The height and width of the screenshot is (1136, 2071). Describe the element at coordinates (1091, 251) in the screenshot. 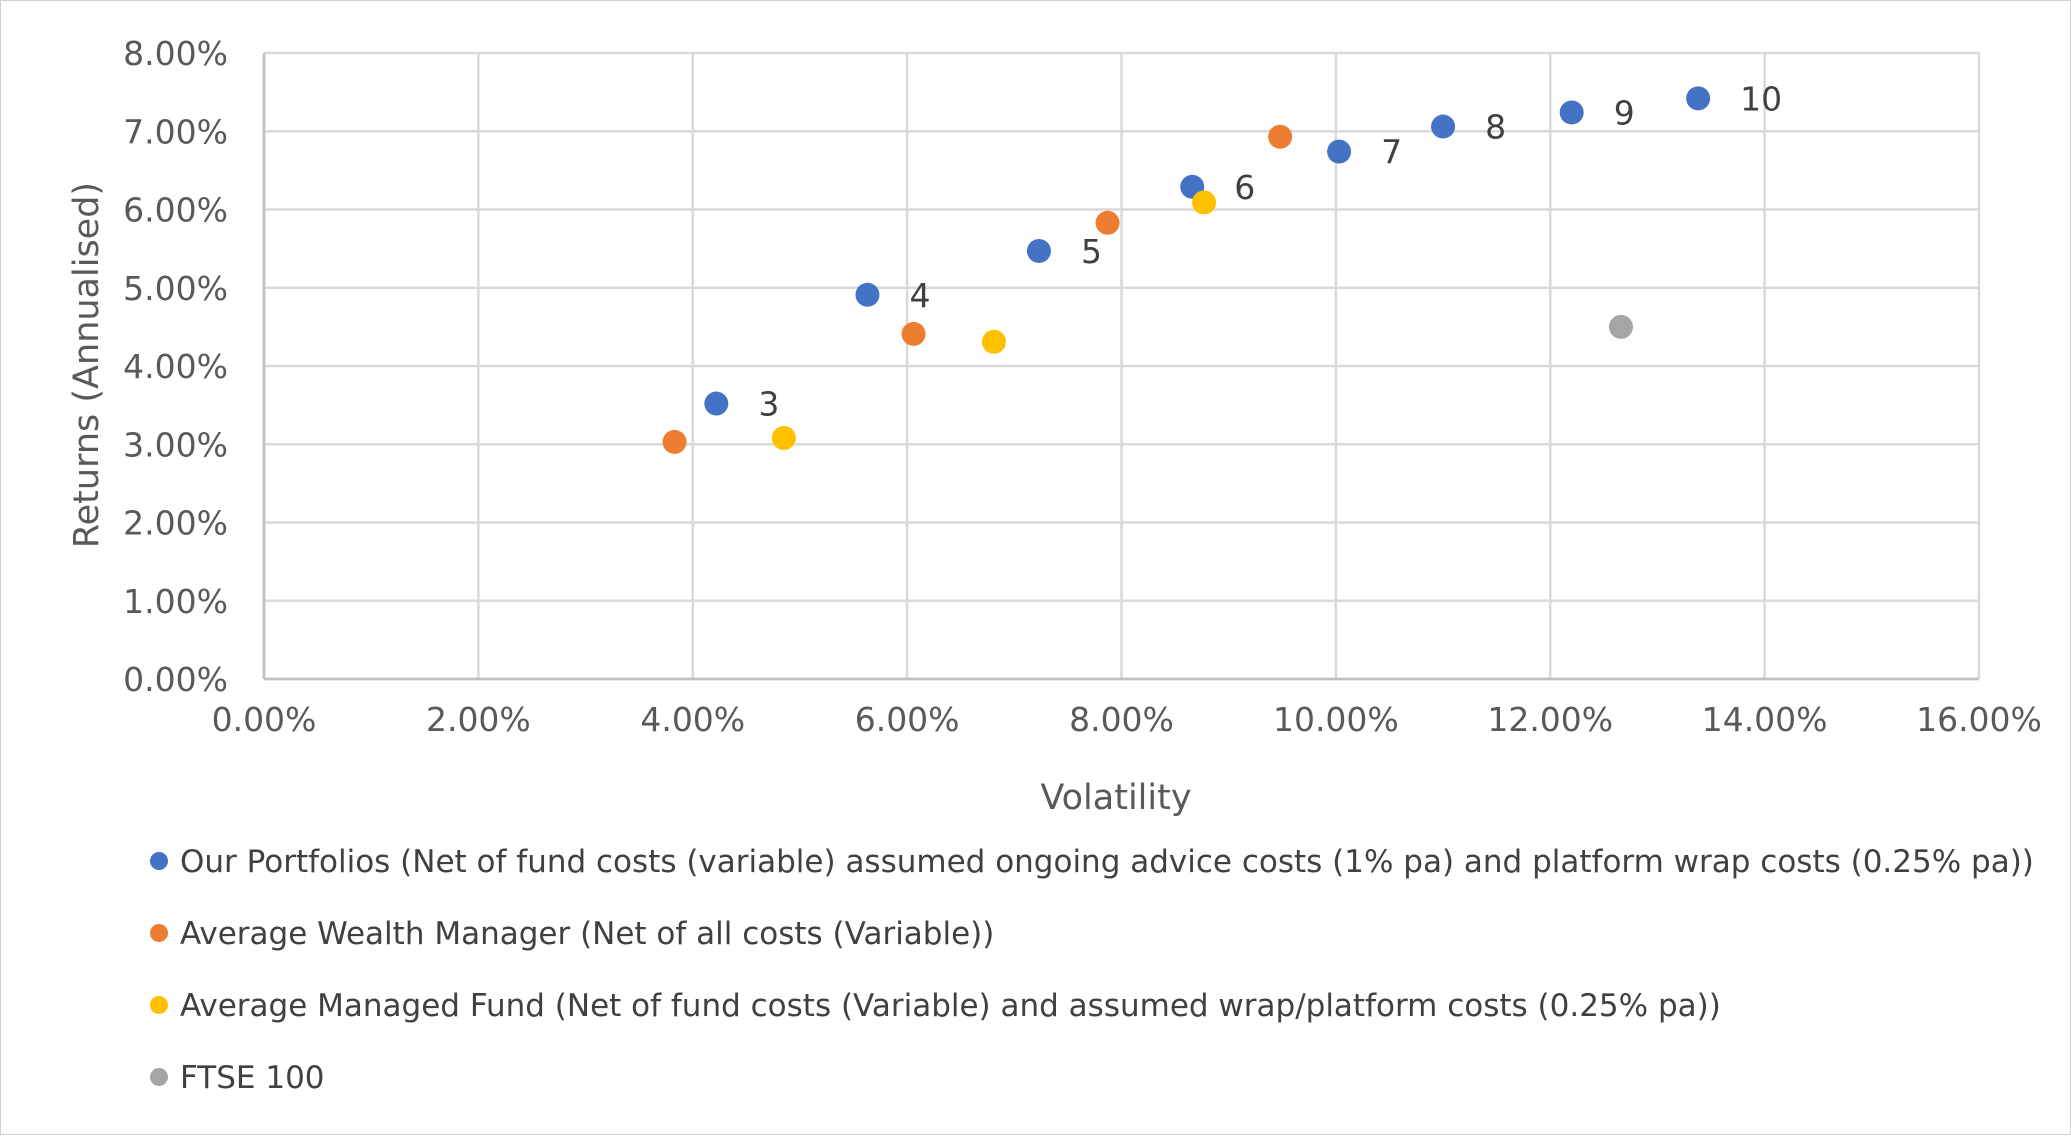

I see `data-label: 5` at that location.